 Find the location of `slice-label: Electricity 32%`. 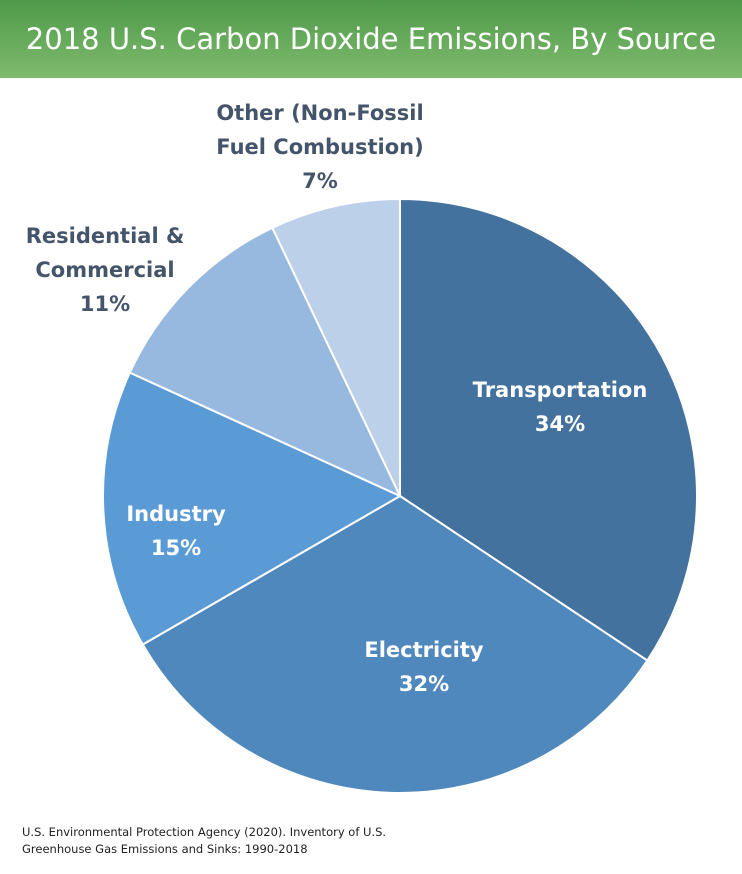

slice-label: Electricity 32% is located at coordinates (424, 667).